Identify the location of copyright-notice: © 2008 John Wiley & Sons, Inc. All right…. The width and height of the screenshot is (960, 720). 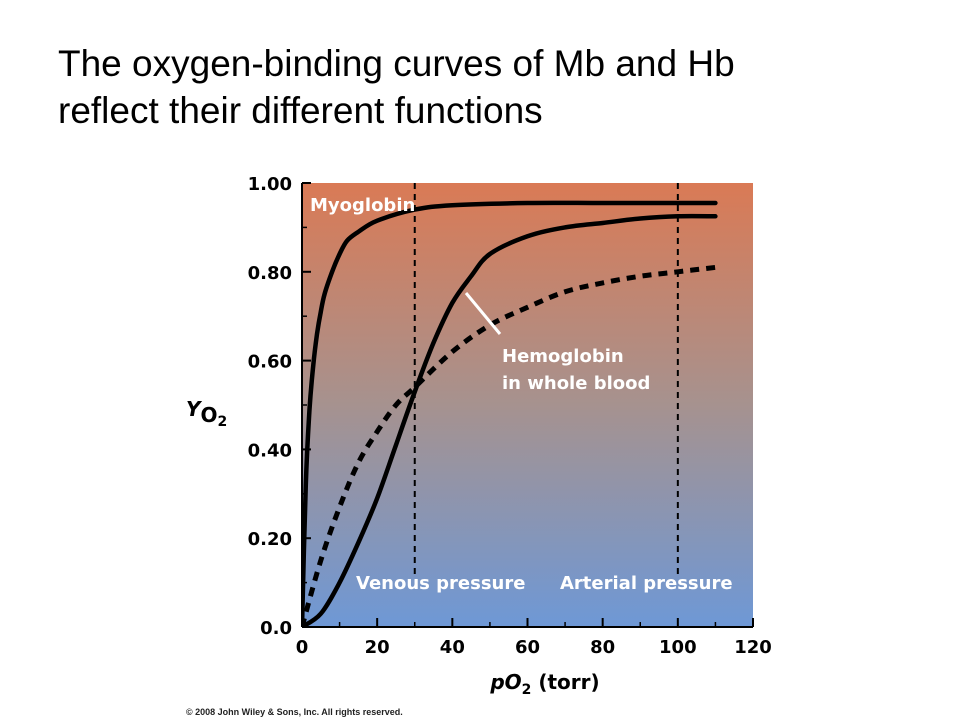
(294, 712).